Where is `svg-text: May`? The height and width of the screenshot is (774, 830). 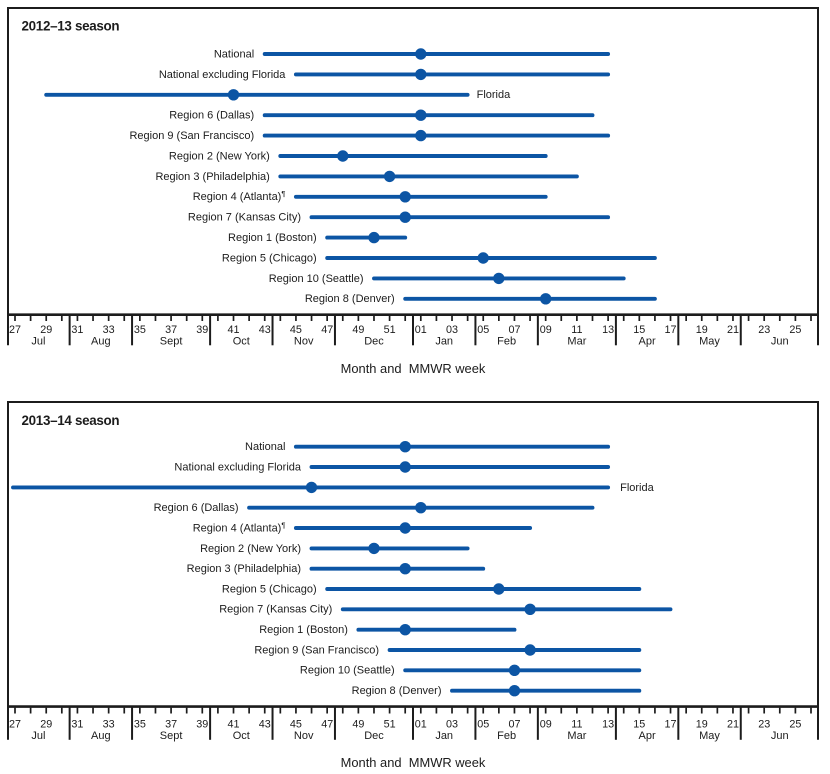 svg-text: May is located at coordinates (709, 736).